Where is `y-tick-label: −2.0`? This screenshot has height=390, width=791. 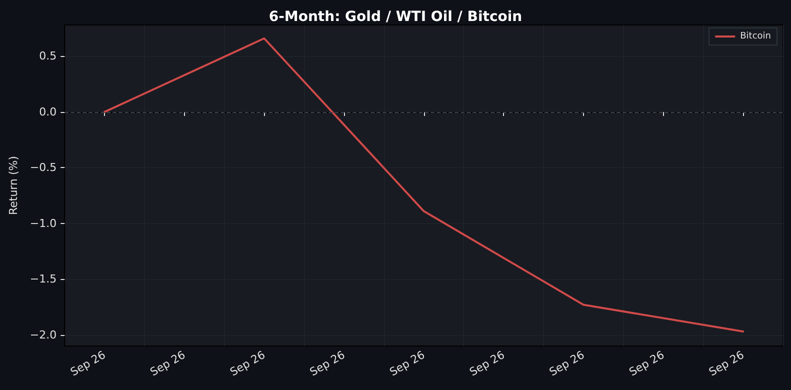
y-tick-label: −2.0 is located at coordinates (43, 335).